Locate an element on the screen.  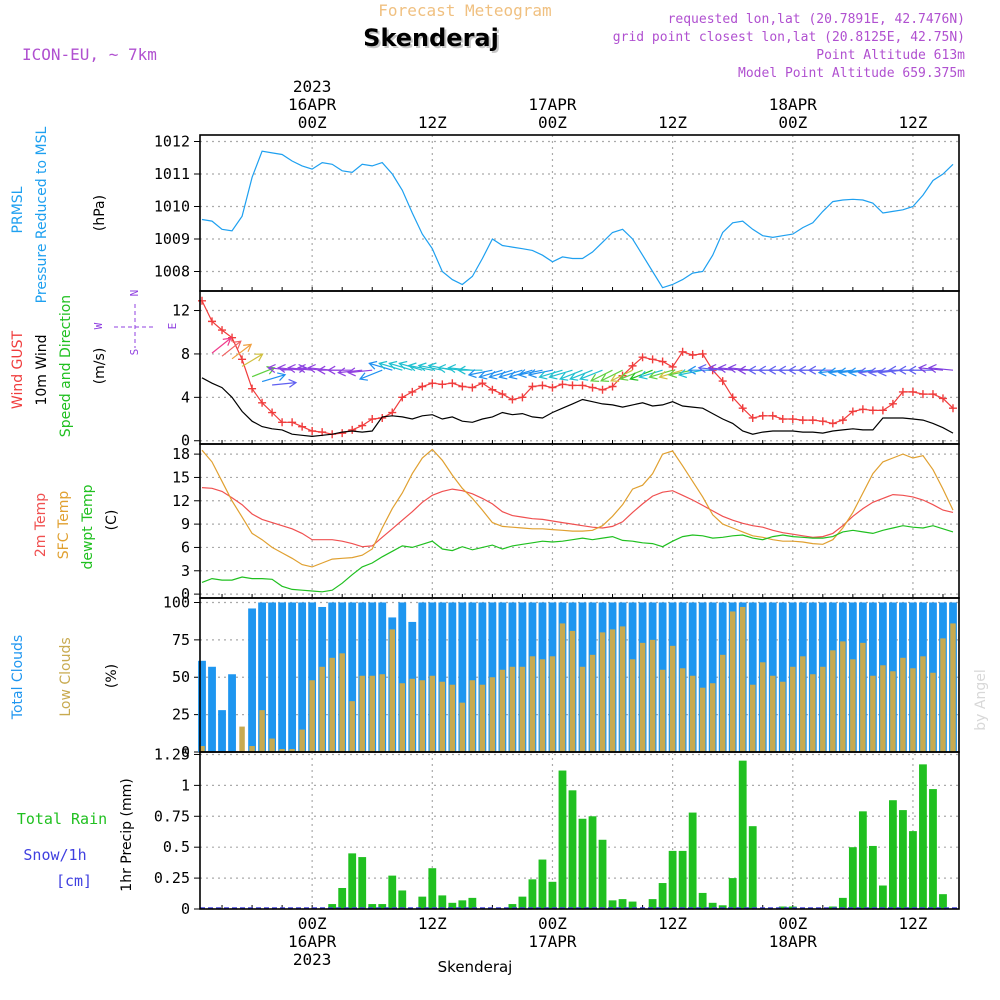
y-tick-label: 12 is located at coordinates (181, 311).